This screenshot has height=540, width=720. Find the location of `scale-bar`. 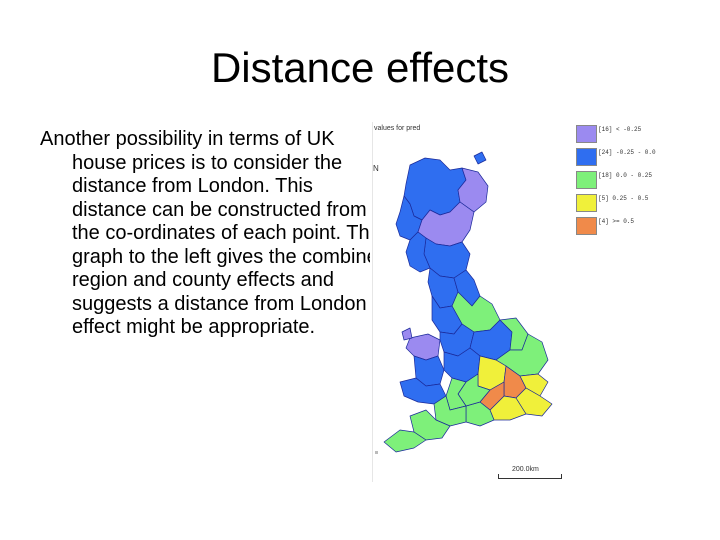

scale-bar is located at coordinates (530, 476).